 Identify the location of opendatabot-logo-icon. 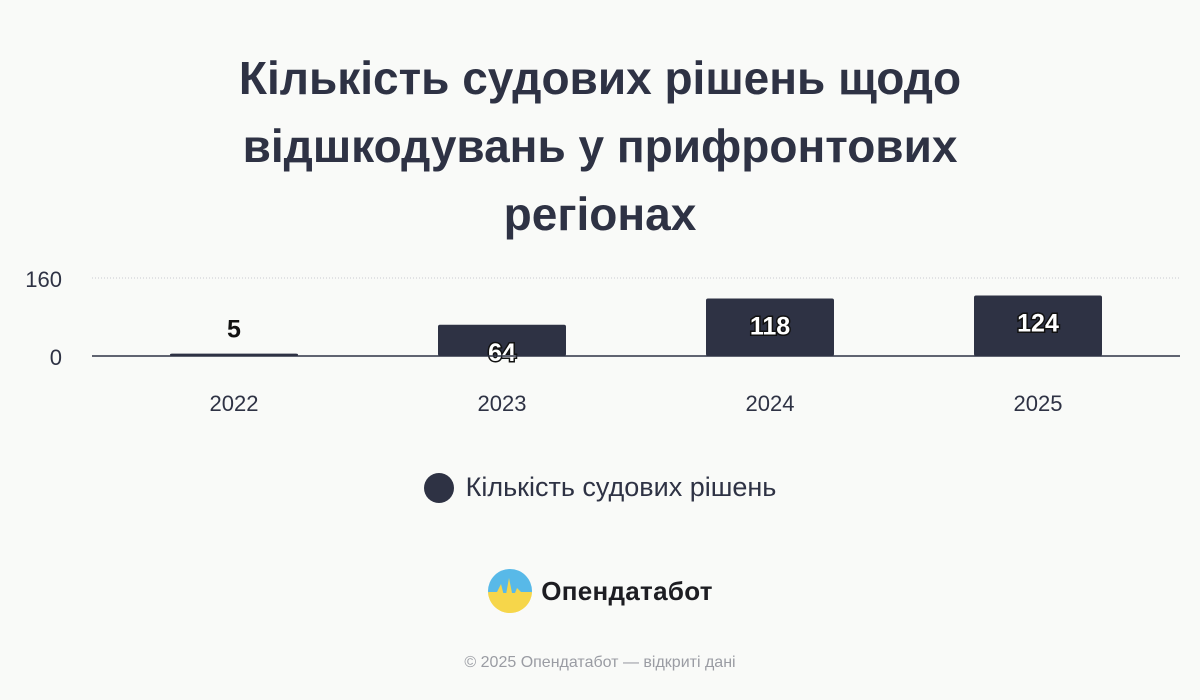
(510, 591).